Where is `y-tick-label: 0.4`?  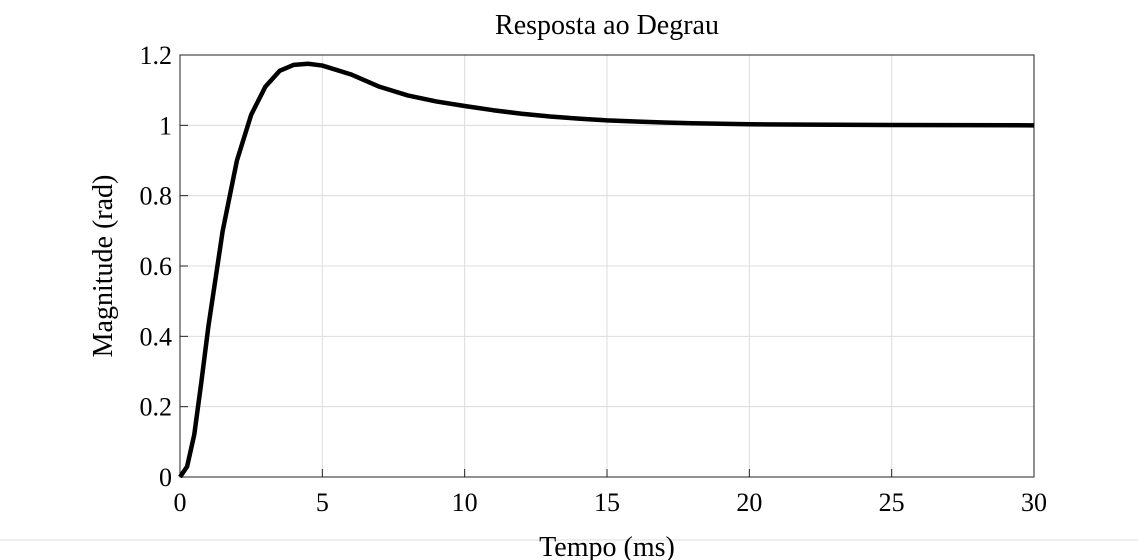
y-tick-label: 0.4 is located at coordinates (156, 336).